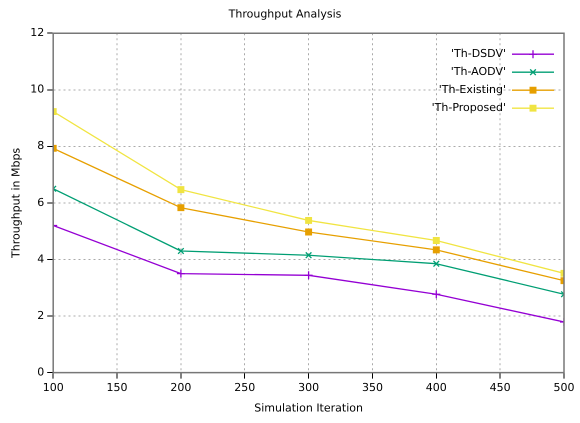 This screenshot has height=423, width=580. Describe the element at coordinates (37, 89) in the screenshot. I see `y-tick-label: 10` at that location.